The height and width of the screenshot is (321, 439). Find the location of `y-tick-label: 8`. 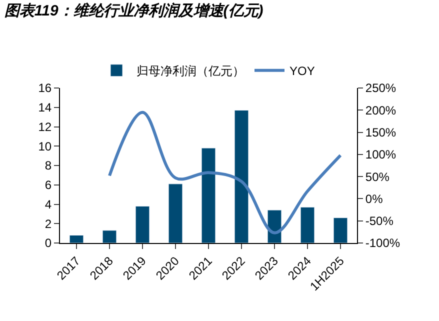

y-tick-label: 8 is located at coordinates (48, 165).